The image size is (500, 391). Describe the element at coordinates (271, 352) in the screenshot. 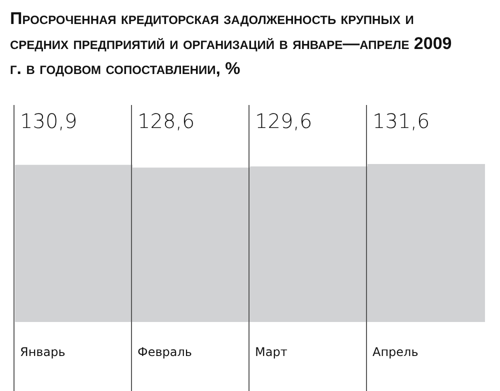

I see `x-tick-label: Март` at that location.